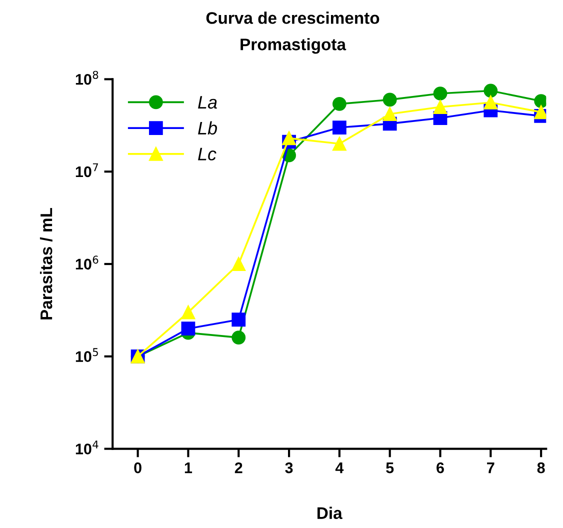 The height and width of the screenshot is (528, 563). Describe the element at coordinates (390, 468) in the screenshot. I see `x-tick-label: 5` at that location.